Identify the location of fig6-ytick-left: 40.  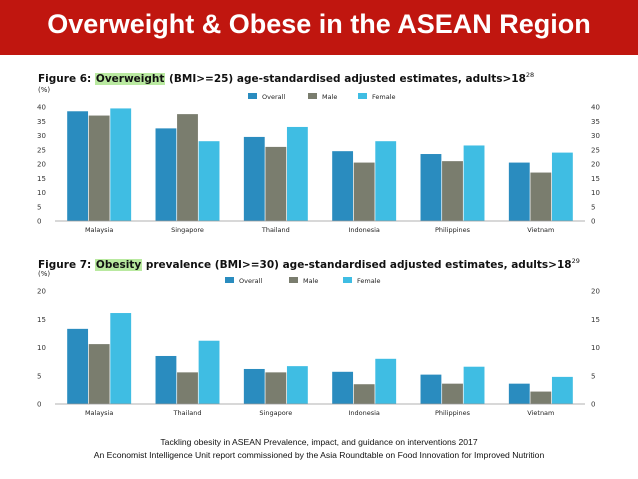
(41, 108).